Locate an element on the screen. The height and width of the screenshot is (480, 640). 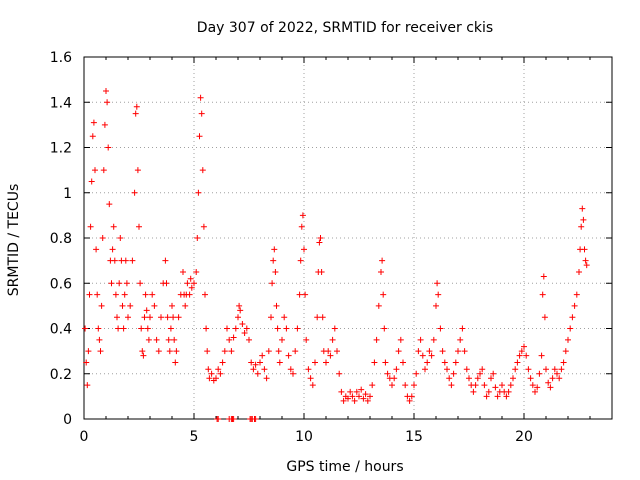
x-tick-label: 10 is located at coordinates (304, 437).